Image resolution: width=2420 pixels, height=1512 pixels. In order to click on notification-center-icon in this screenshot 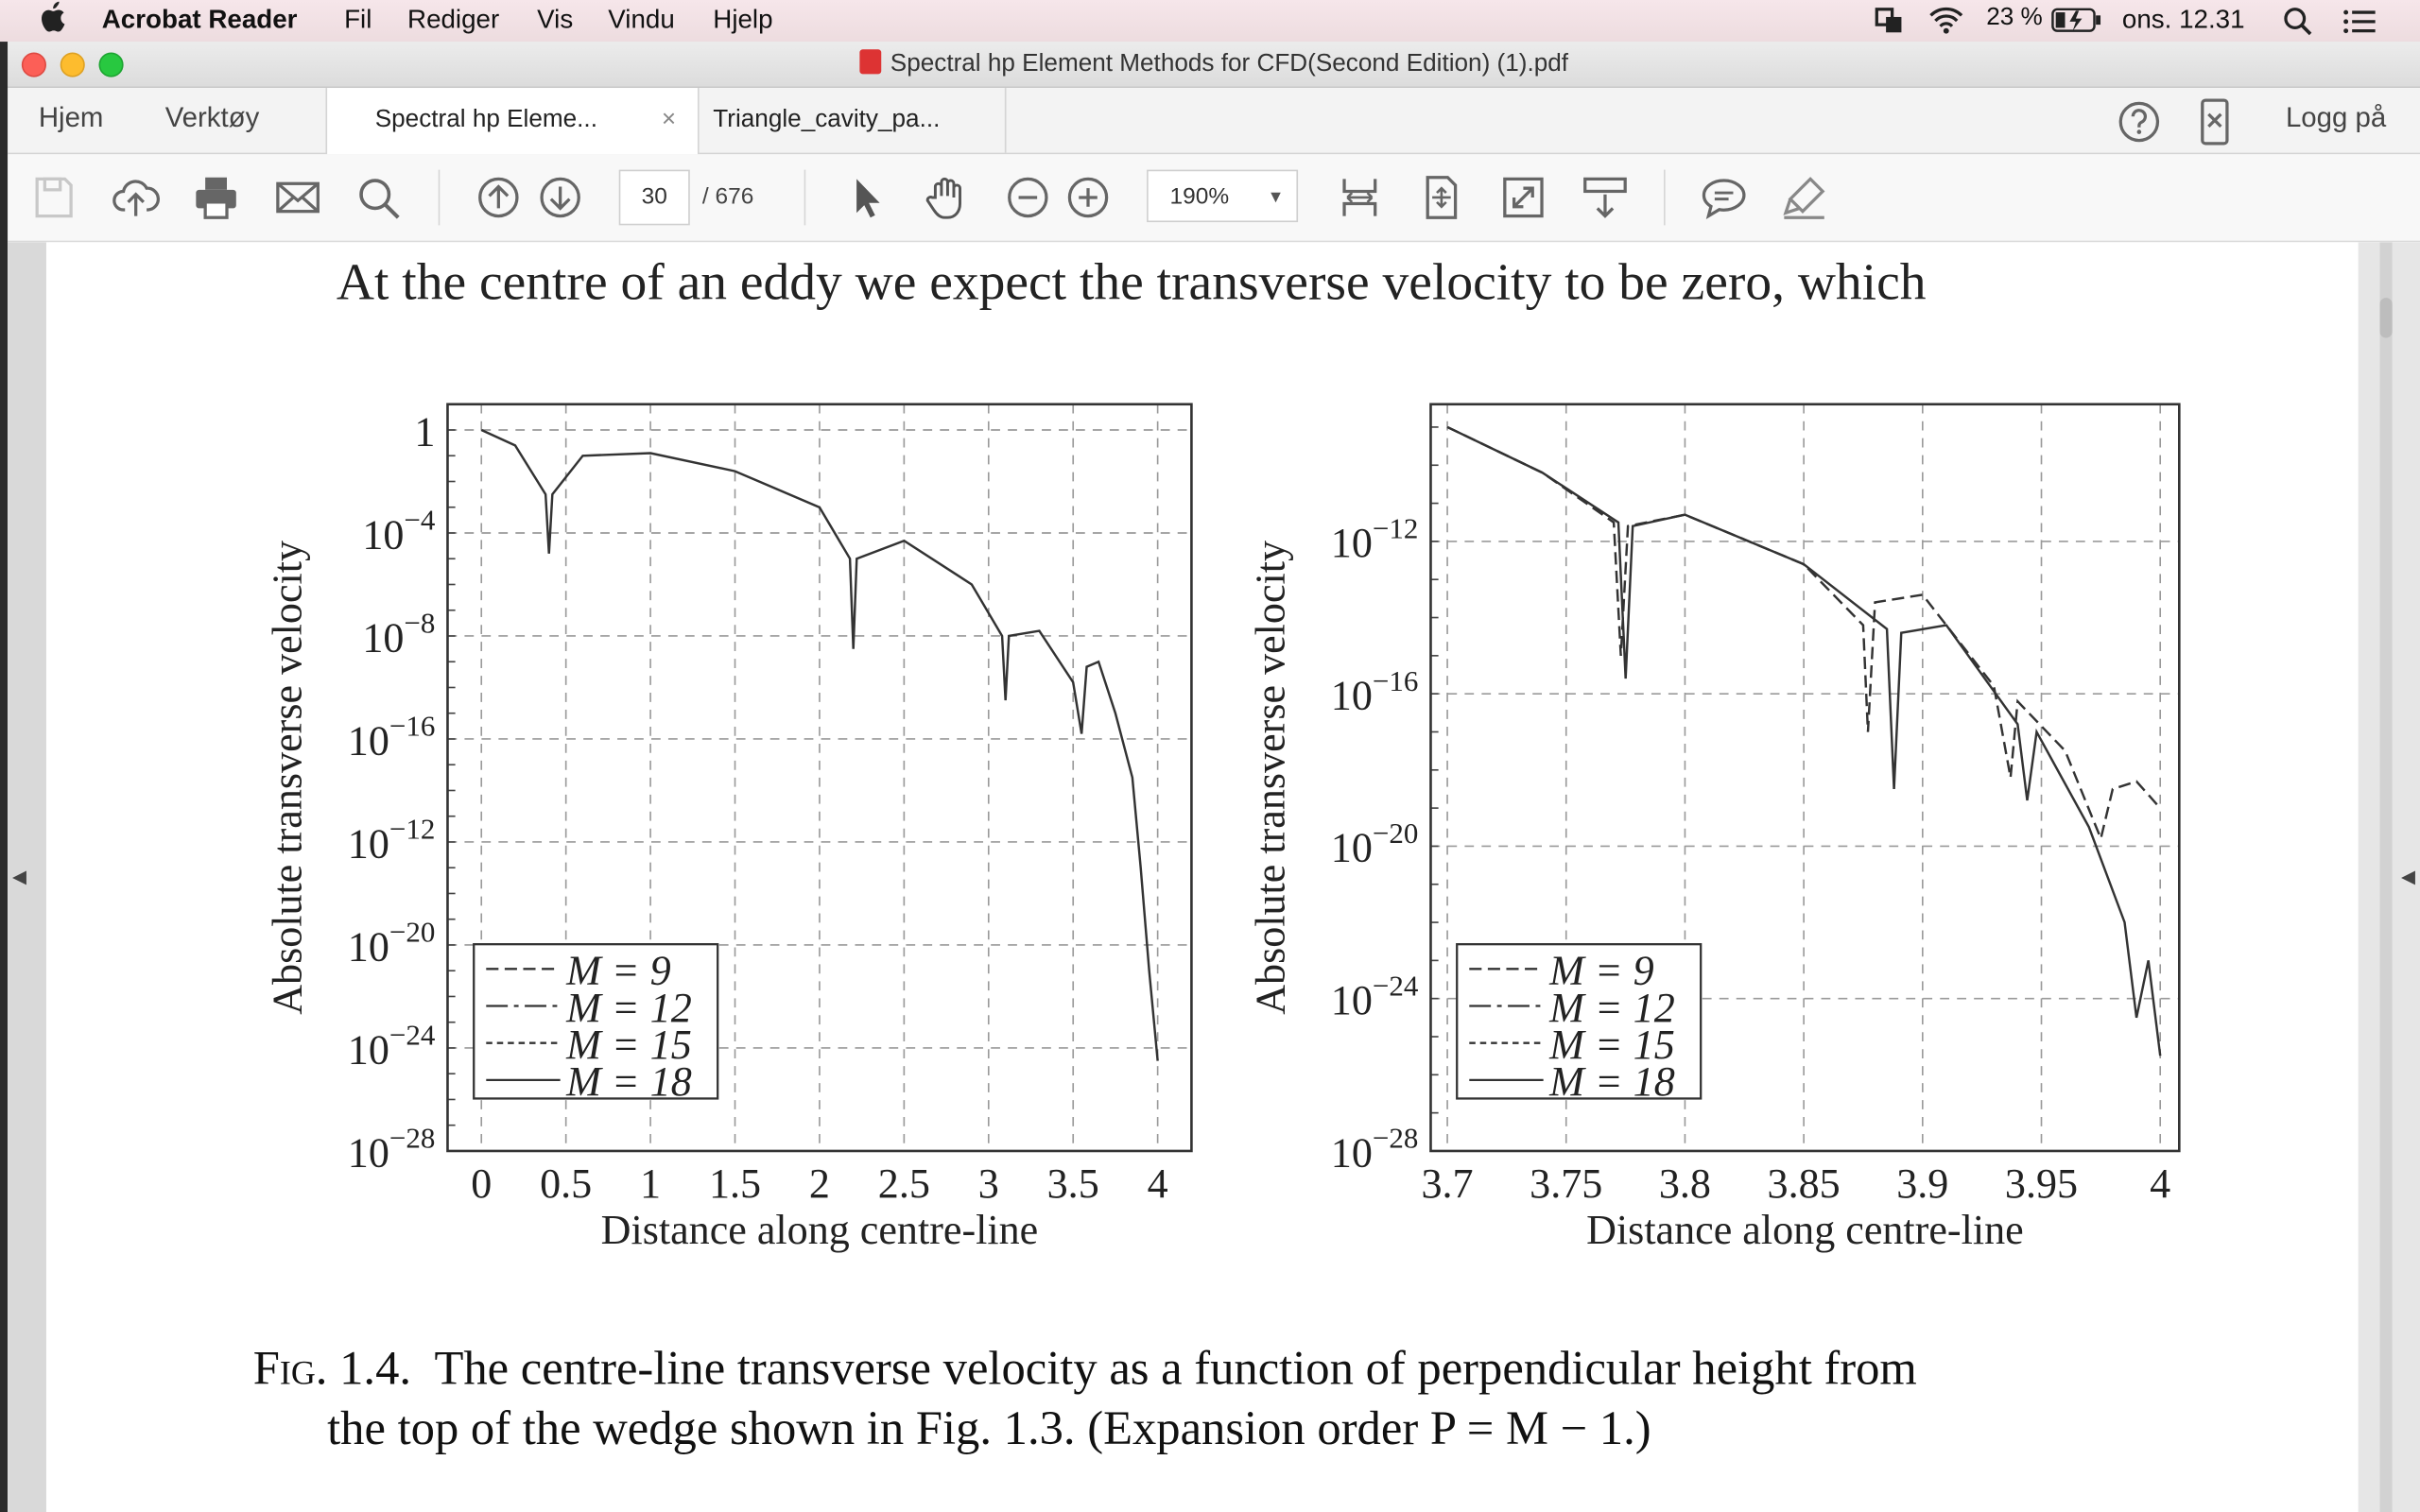, I will do `click(2359, 25)`.